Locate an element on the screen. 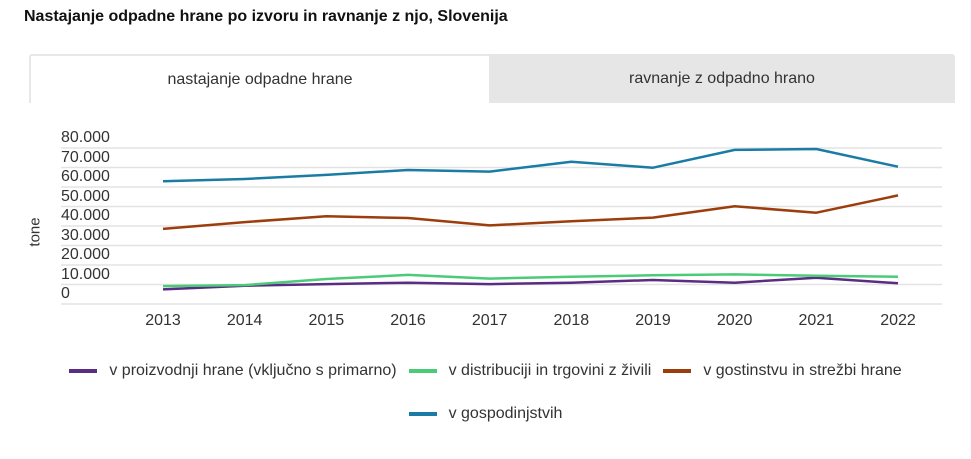 The height and width of the screenshot is (459, 971). x-tick-label: 2014 is located at coordinates (244, 320).